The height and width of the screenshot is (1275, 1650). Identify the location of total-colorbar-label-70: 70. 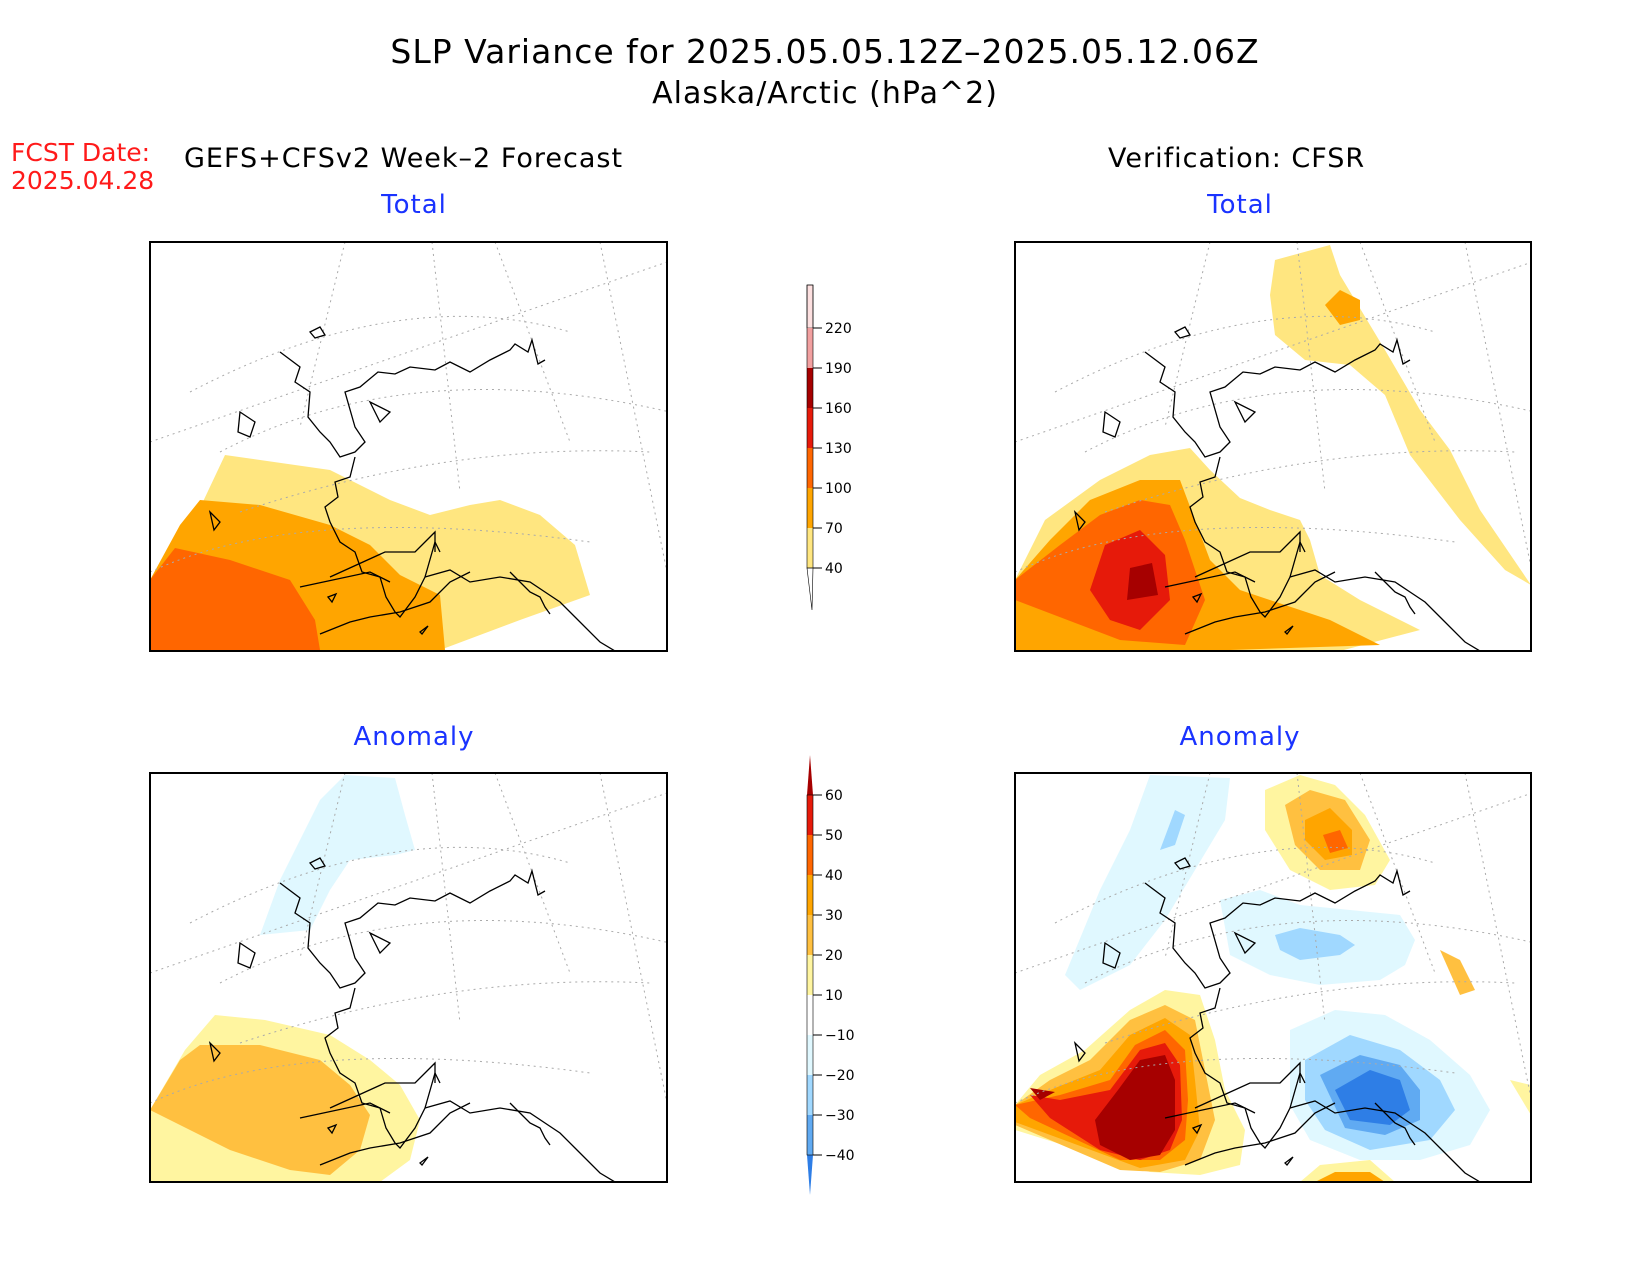
(834, 529).